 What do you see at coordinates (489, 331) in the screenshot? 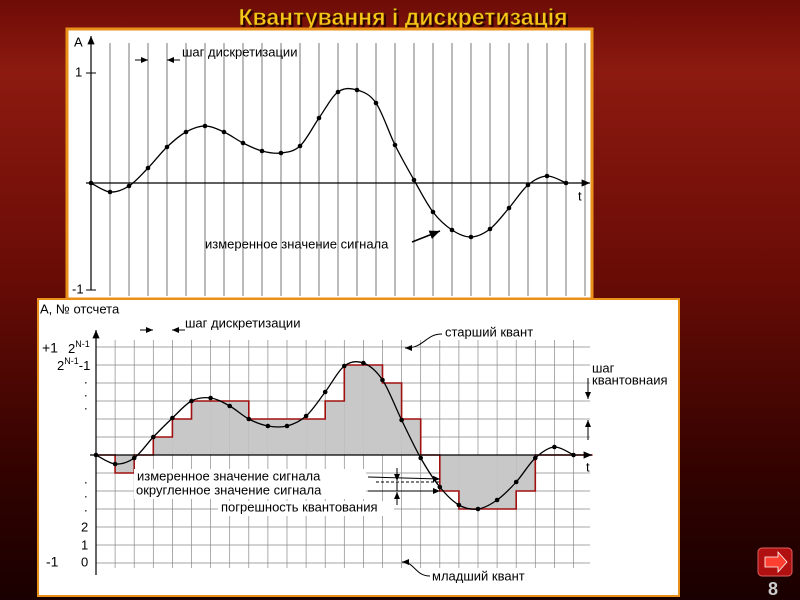
I see `annotation: старший квант` at bounding box center [489, 331].